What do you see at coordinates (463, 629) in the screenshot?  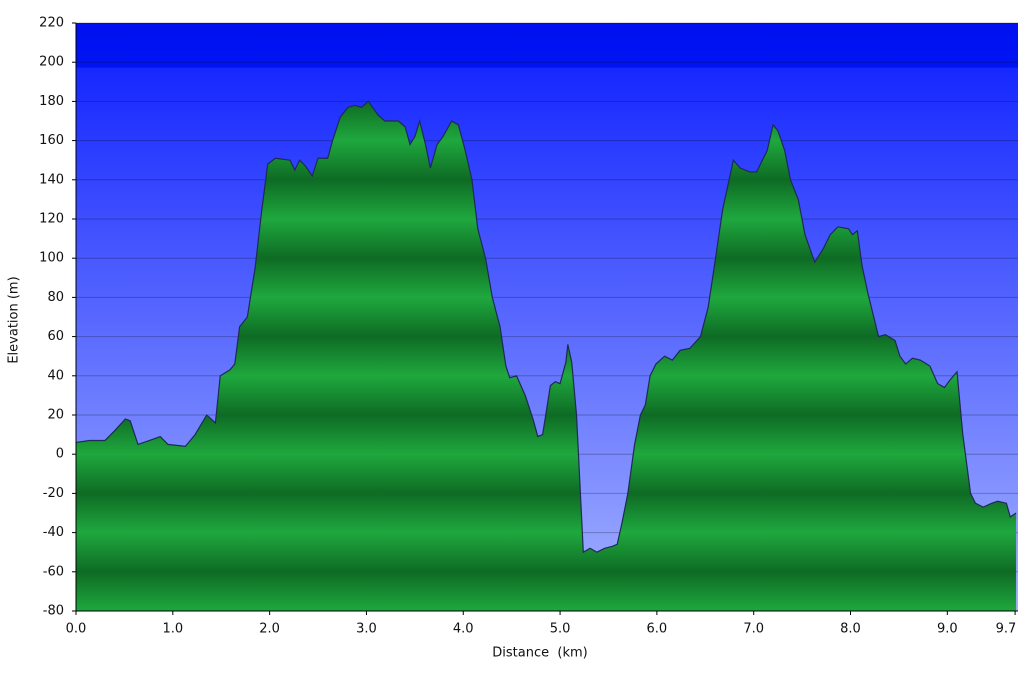 I see `x-tick-label: 4.0` at bounding box center [463, 629].